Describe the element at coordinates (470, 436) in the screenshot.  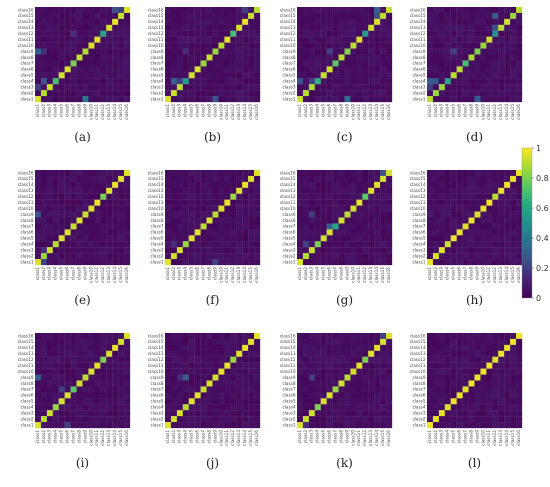
I see `col-tick-label: class8` at that location.